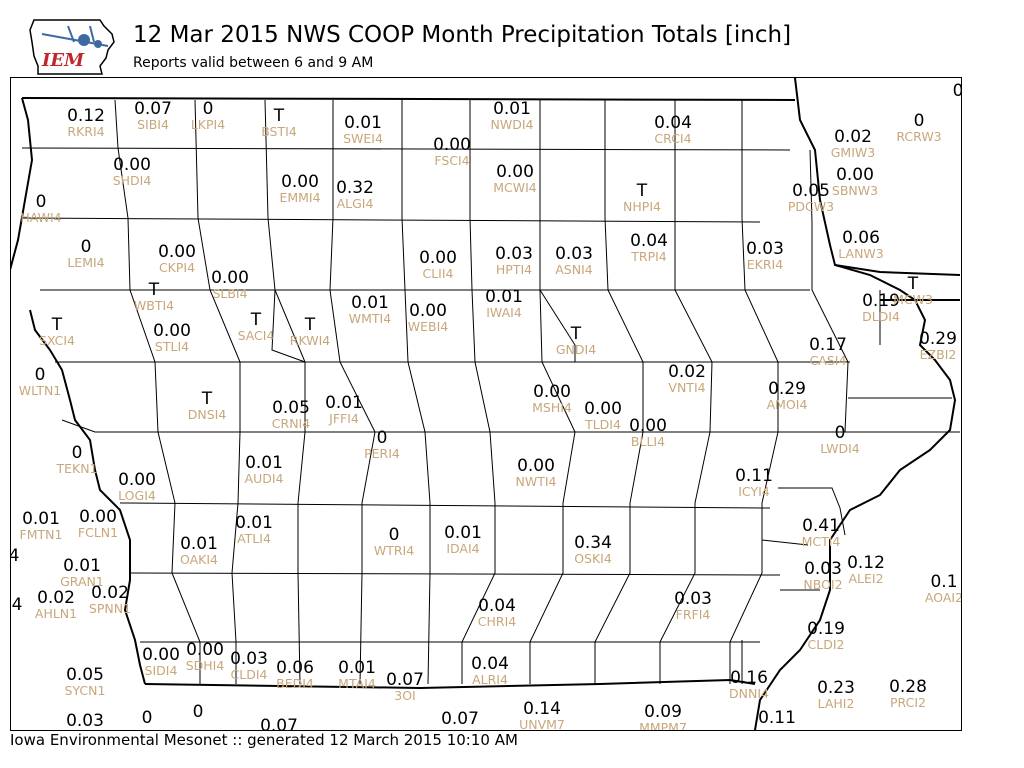 Image resolution: width=1024 pixels, height=768 pixels. What do you see at coordinates (828, 360) in the screenshot?
I see `station-id: CASI4` at bounding box center [828, 360].